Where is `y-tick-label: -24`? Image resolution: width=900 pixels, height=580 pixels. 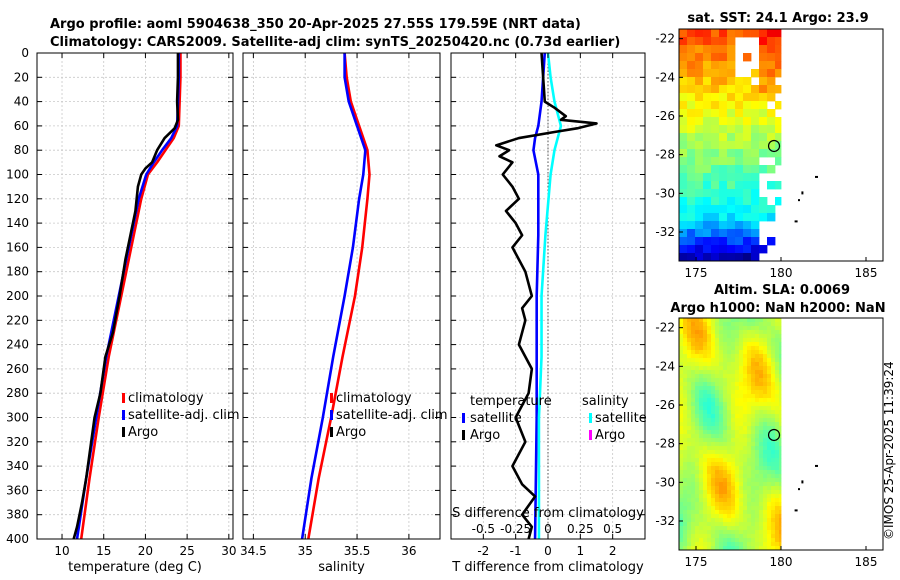
y-tick-label: -24 is located at coordinates (665, 366).